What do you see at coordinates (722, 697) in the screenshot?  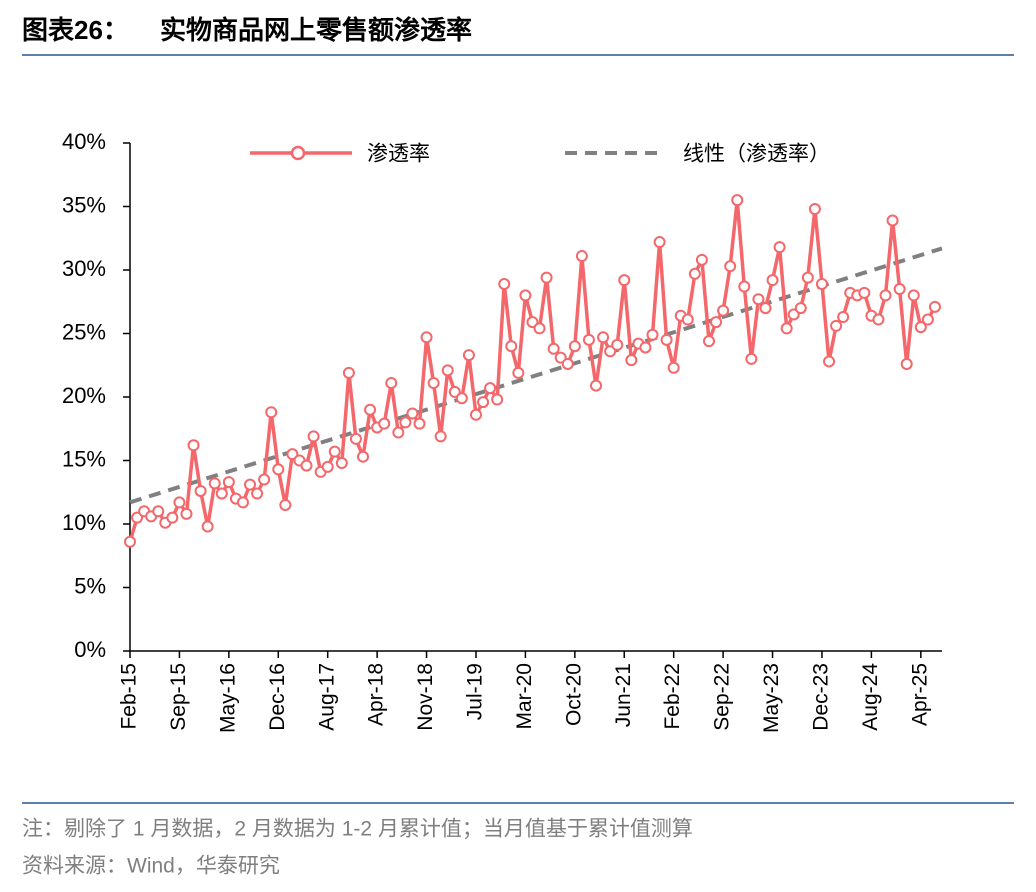 I see `x-tick-label: Sep-22` at bounding box center [722, 697].